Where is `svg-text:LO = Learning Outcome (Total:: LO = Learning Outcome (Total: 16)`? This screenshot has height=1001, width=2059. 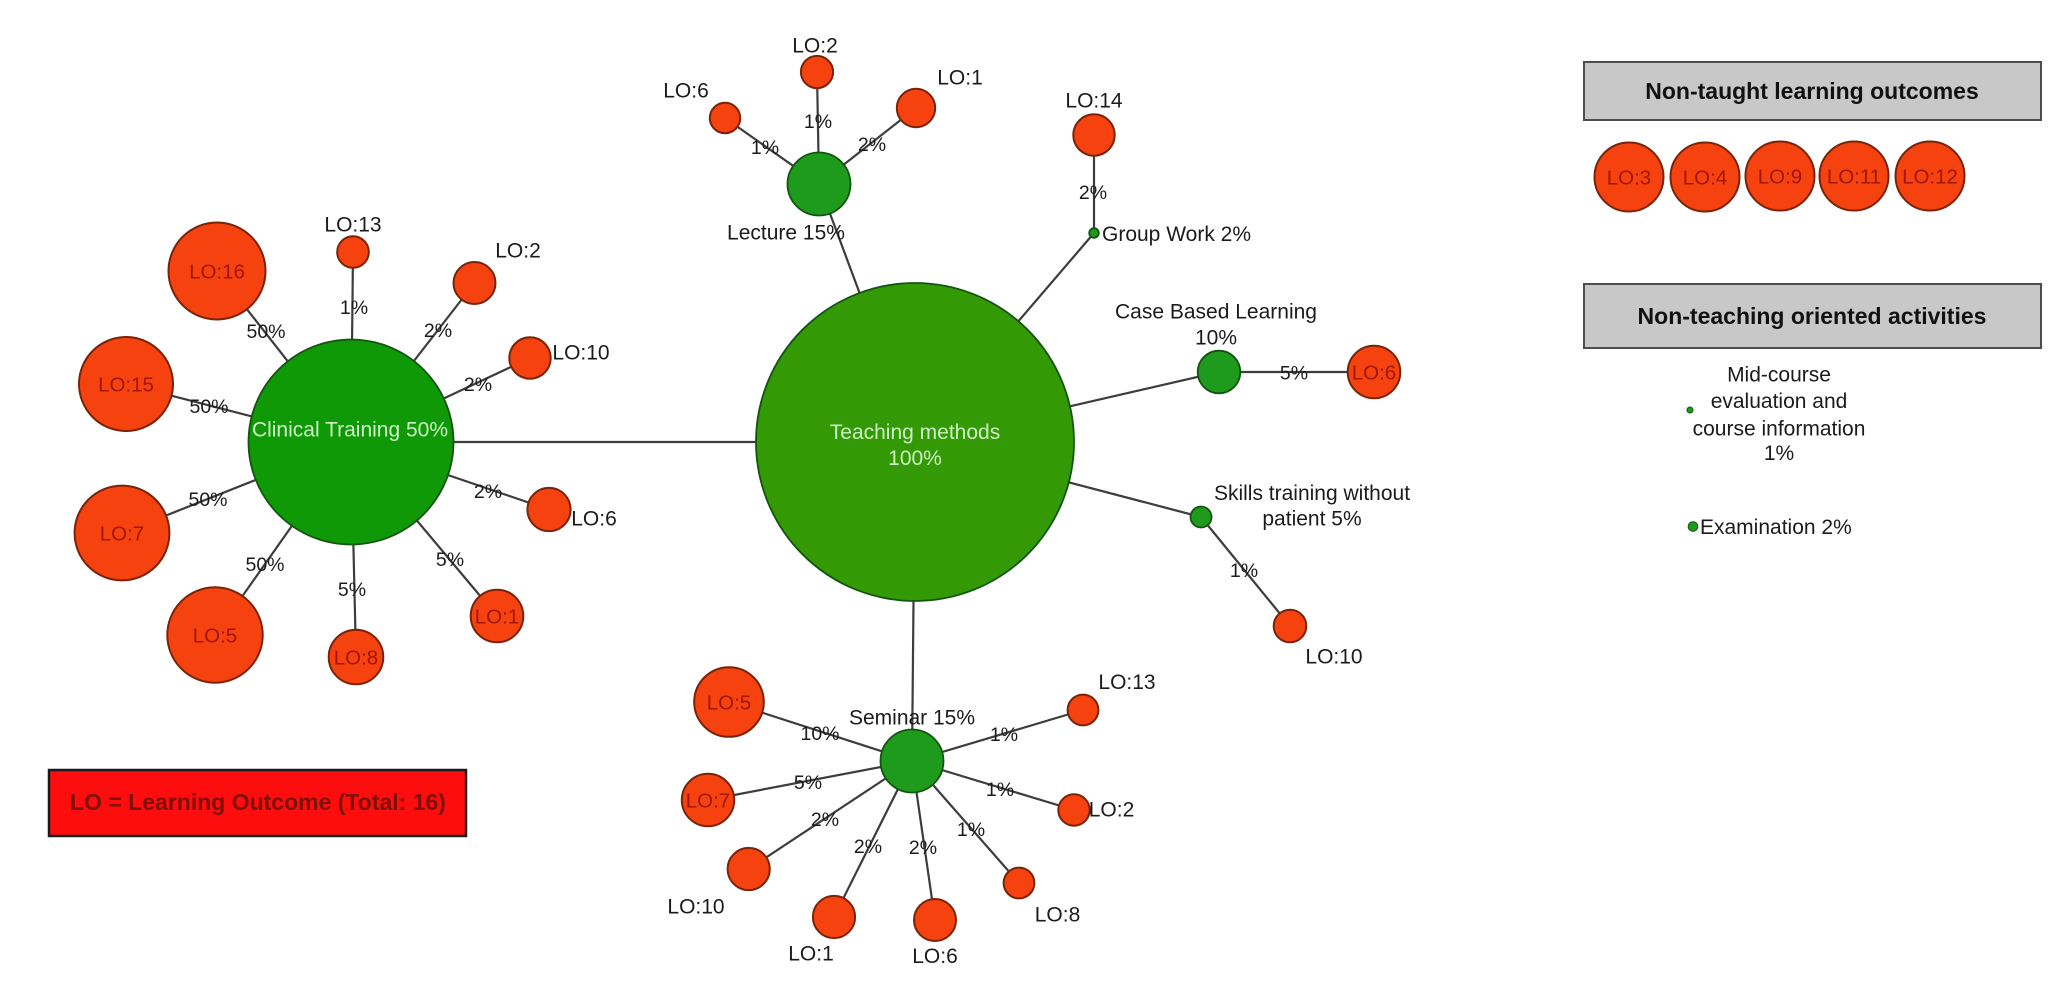 svg-text:LO = Learning Outcome (Total:: LO = Learning Outcome (Total: 16) is located at coordinates (258, 802).